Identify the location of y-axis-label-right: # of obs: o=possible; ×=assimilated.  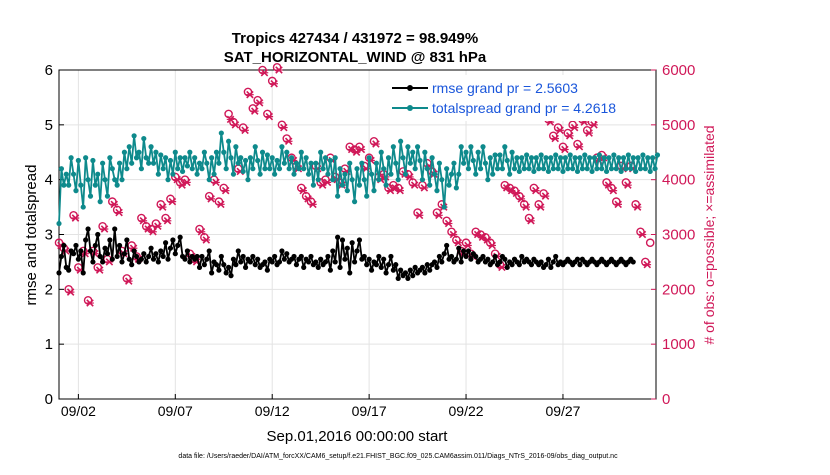
(709, 234).